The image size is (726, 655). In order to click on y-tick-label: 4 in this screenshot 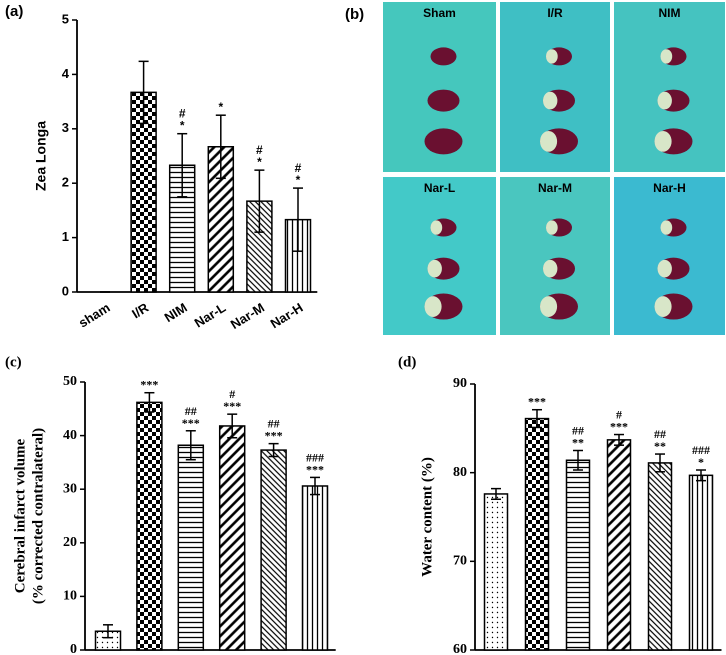, I will do `click(66, 73)`.